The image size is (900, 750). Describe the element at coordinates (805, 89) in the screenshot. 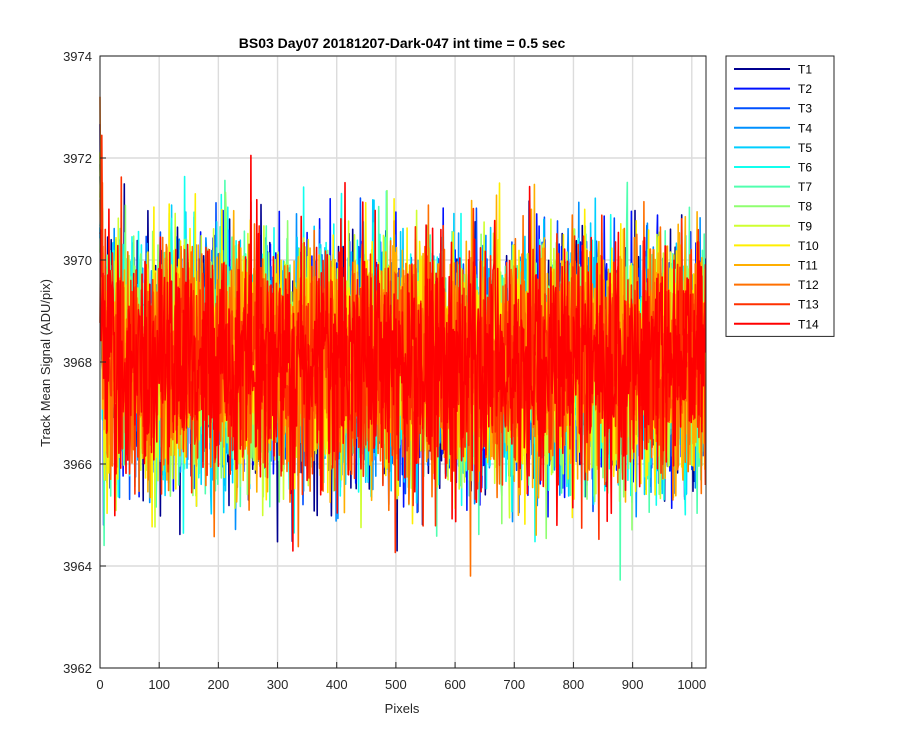

I see `legend-label: T2` at that location.